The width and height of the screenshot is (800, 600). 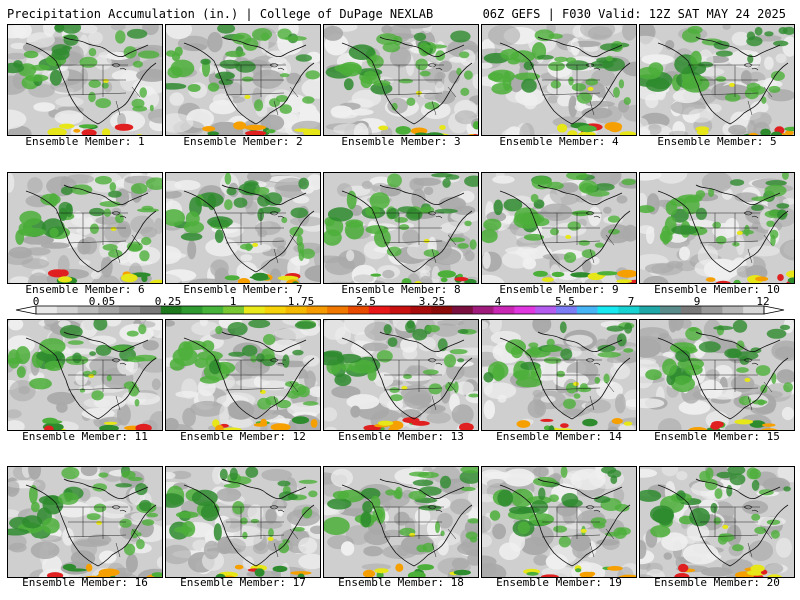 What do you see at coordinates (168, 301) in the screenshot?
I see `colorbar-tick-label: 0.25` at bounding box center [168, 301].